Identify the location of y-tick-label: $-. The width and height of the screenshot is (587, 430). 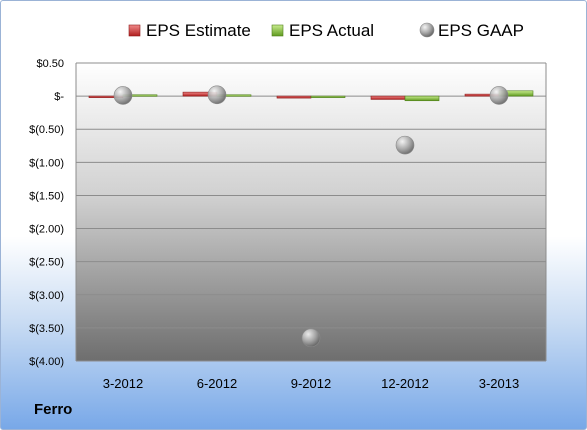
(59, 97).